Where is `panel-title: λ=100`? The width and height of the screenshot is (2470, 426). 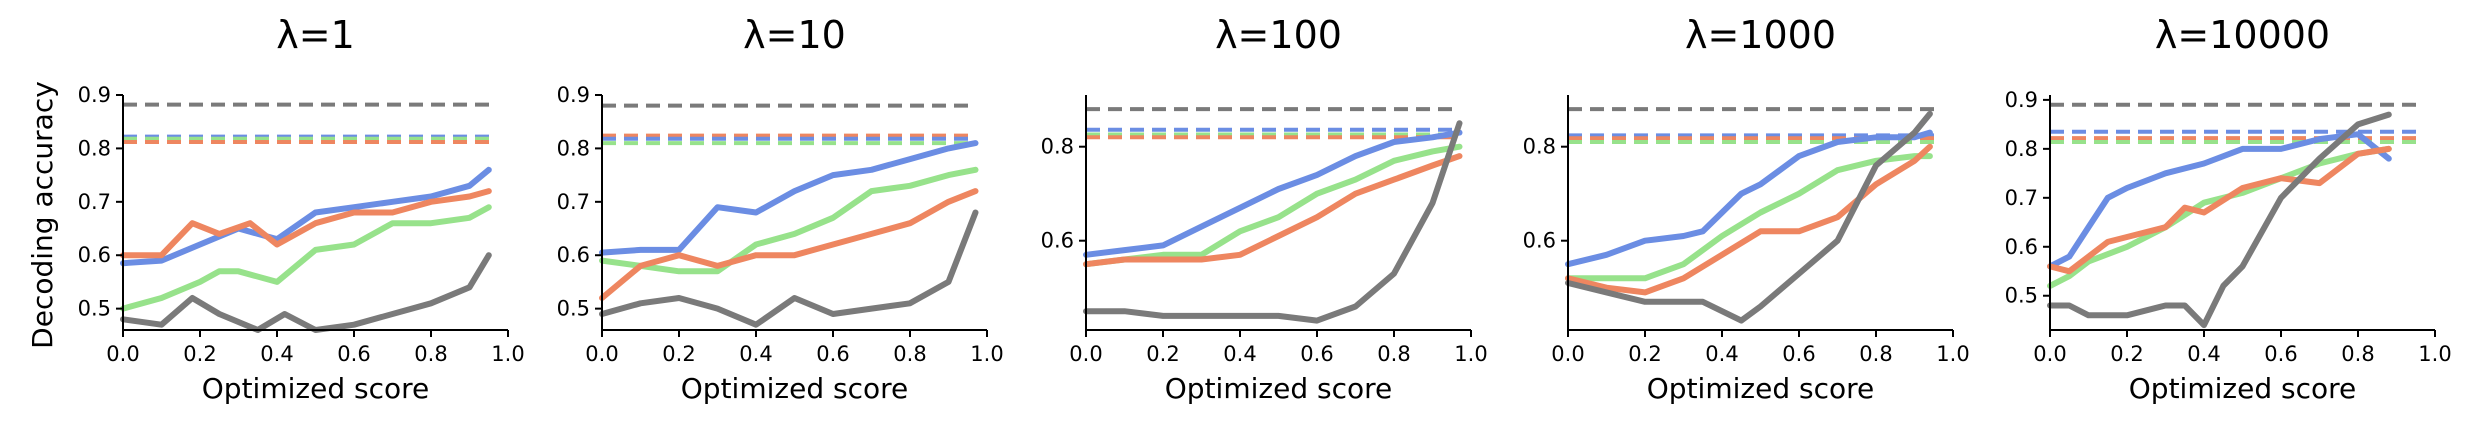
panel-title: λ=100 is located at coordinates (1278, 35).